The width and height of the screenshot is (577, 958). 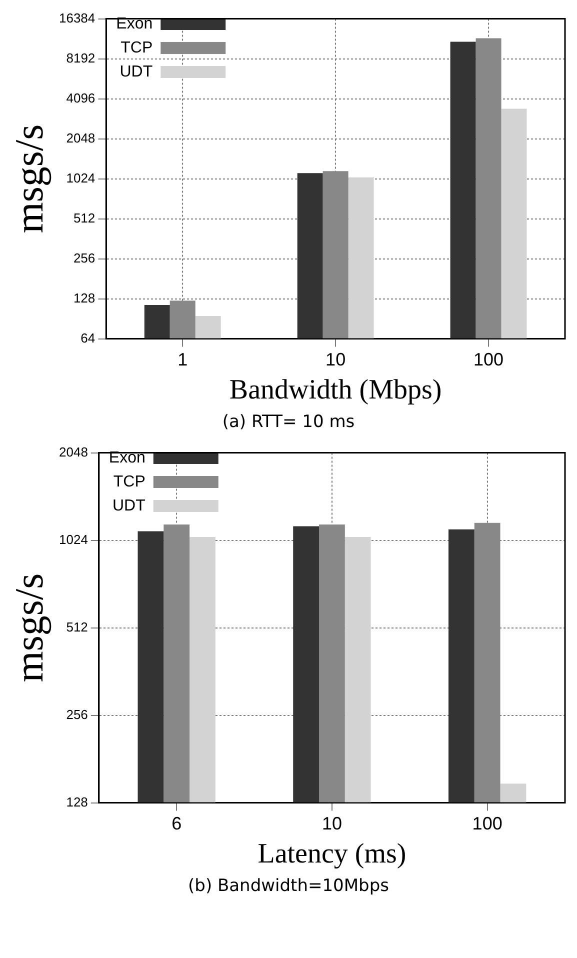 I want to click on y-tick-label: 64, so click(x=88, y=338).